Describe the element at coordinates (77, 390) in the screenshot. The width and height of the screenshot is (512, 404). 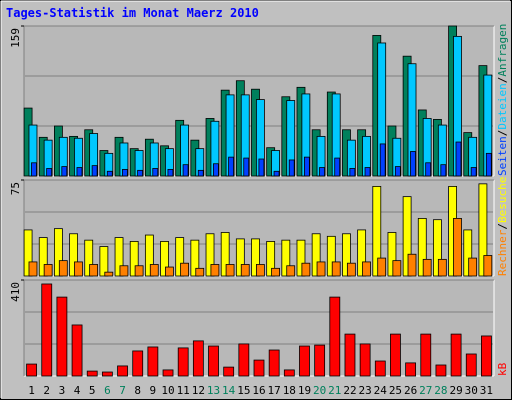
I see `x-tick-label: 4` at that location.